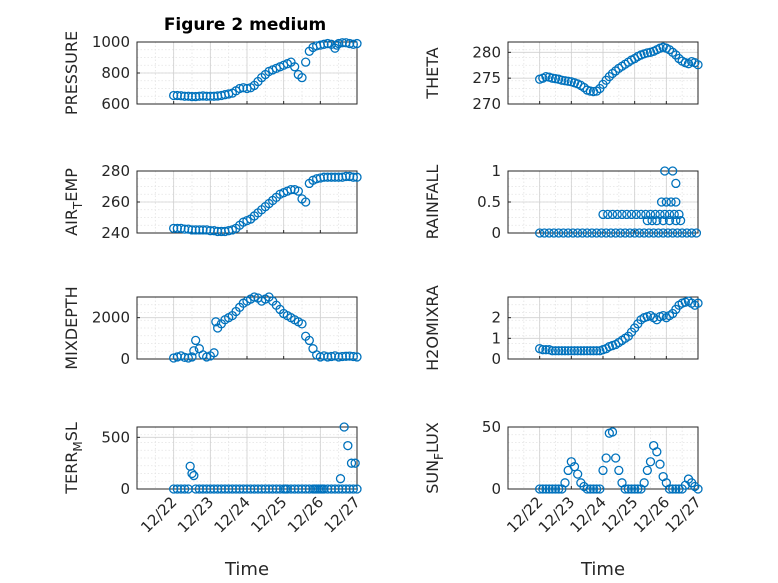 The height and width of the screenshot is (583, 778). What do you see at coordinates (111, 42) in the screenshot?
I see `y-tick-label: 1000` at bounding box center [111, 42].